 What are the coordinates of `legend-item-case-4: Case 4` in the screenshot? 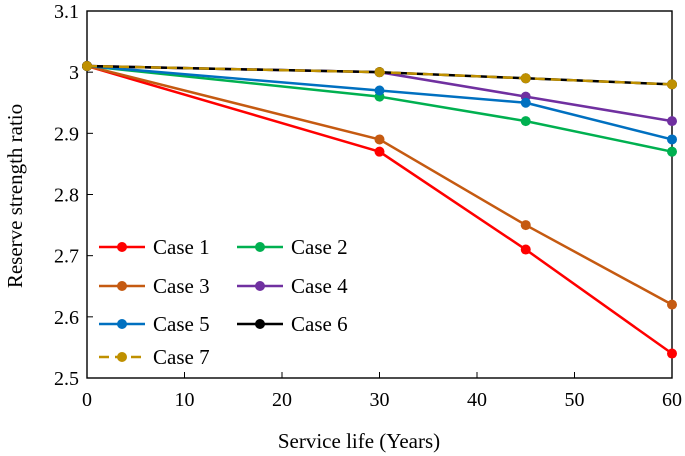 It's located at (292, 286).